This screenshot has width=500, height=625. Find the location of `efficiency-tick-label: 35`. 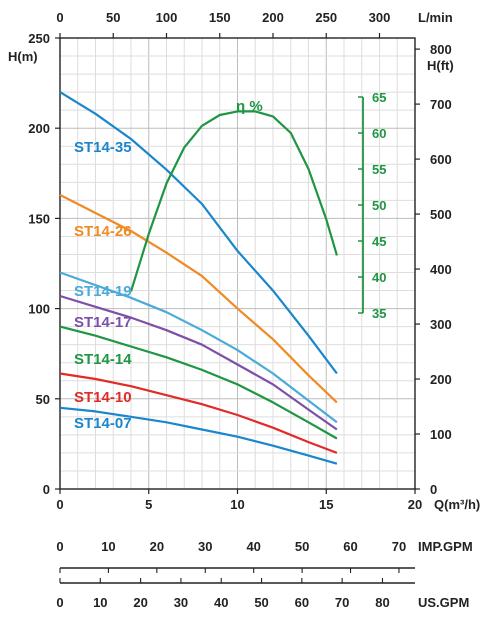

efficiency-tick-label: 35 is located at coordinates (379, 313).